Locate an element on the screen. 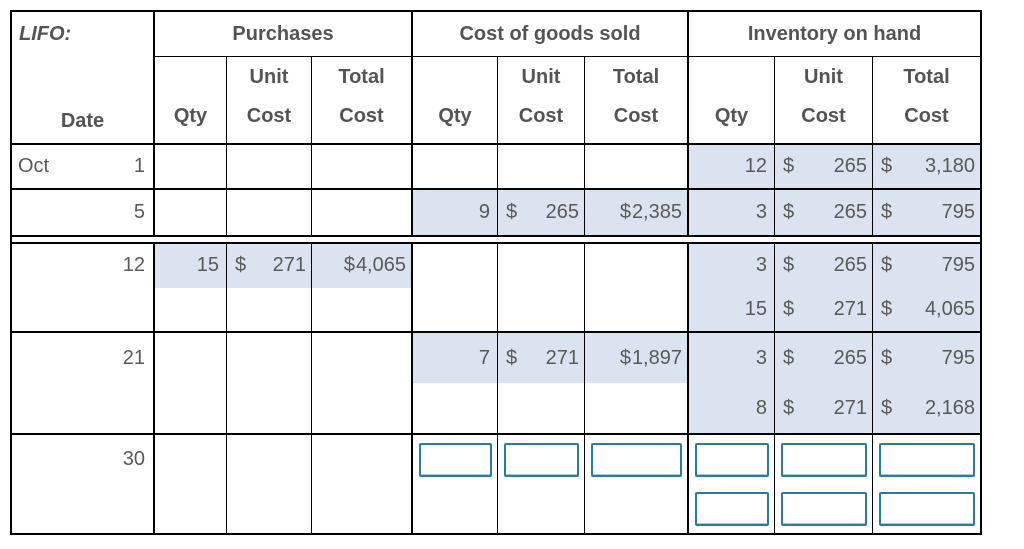 The height and width of the screenshot is (549, 1024). inventory-unit-cost-cell: $ 265 $ 271 is located at coordinates (824, 384).